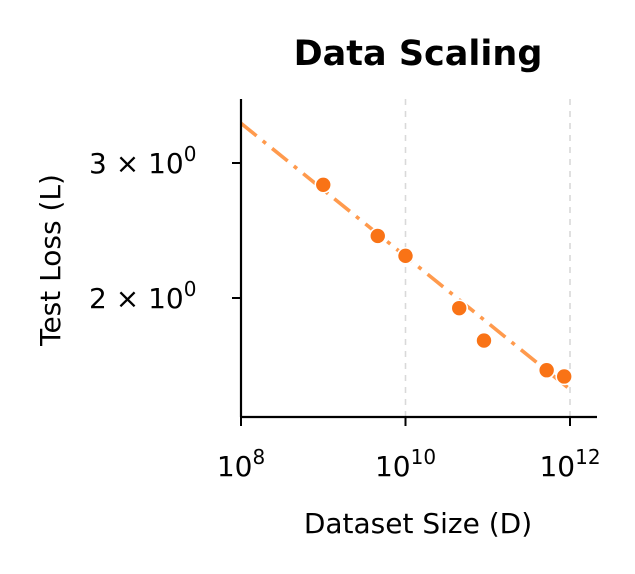  Describe the element at coordinates (405, 464) in the screenshot. I see `x-tick-label: 1010` at that location.